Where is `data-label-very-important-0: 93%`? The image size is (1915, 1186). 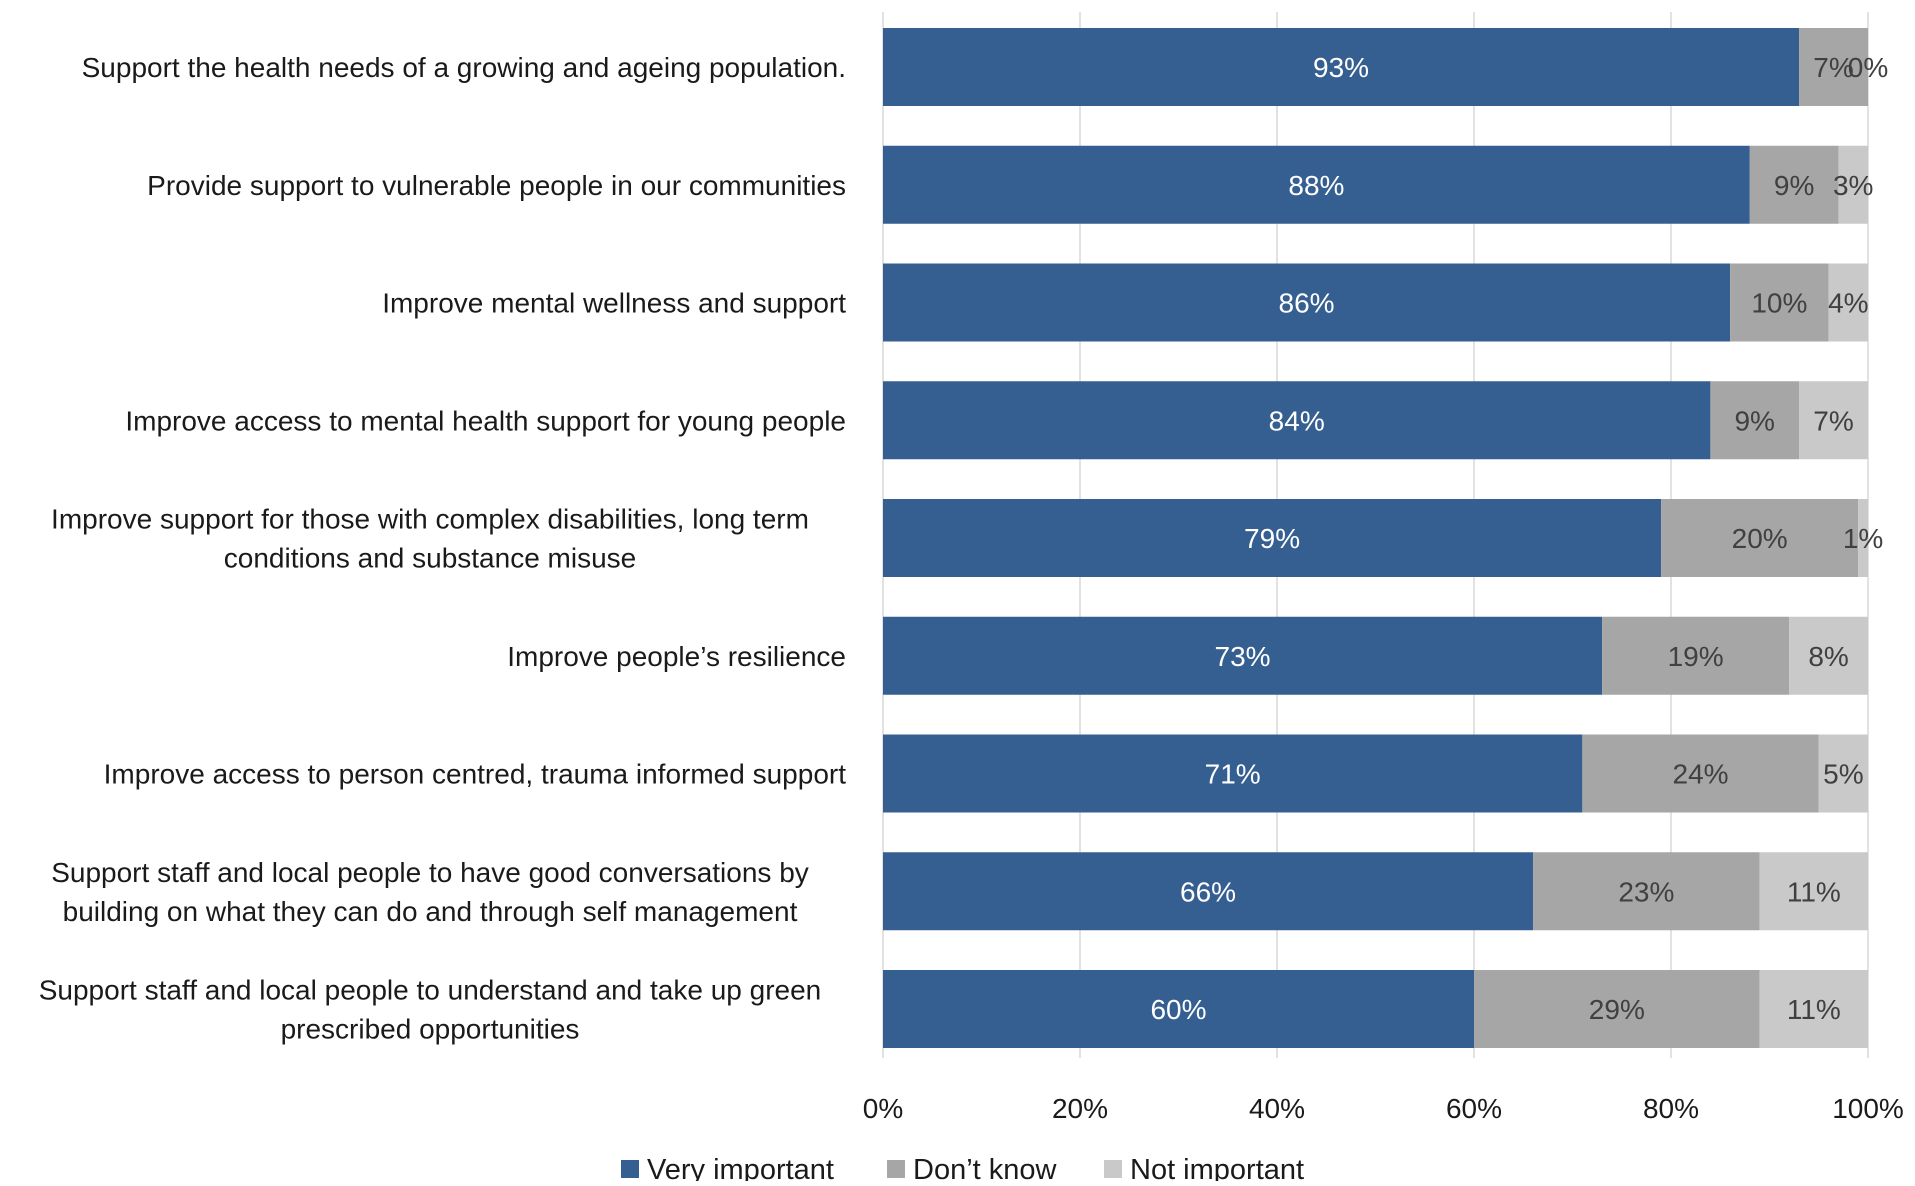
data-label-very-important-0: 93% is located at coordinates (1341, 67).